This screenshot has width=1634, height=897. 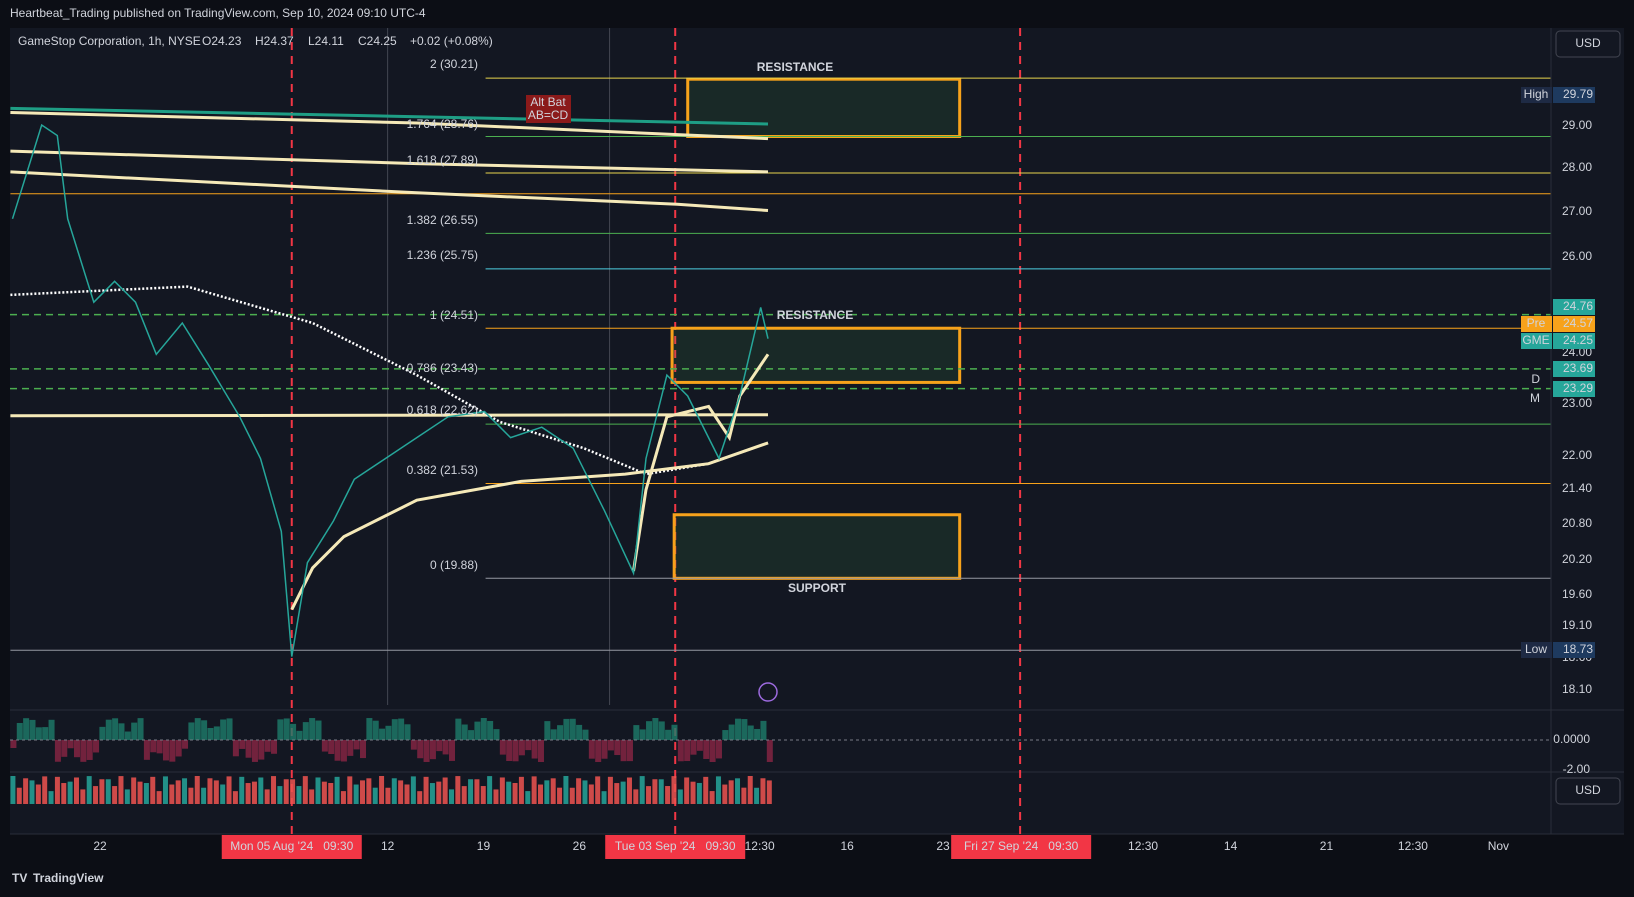 What do you see at coordinates (389, 126) in the screenshot?
I see `moving-average` at bounding box center [389, 126].